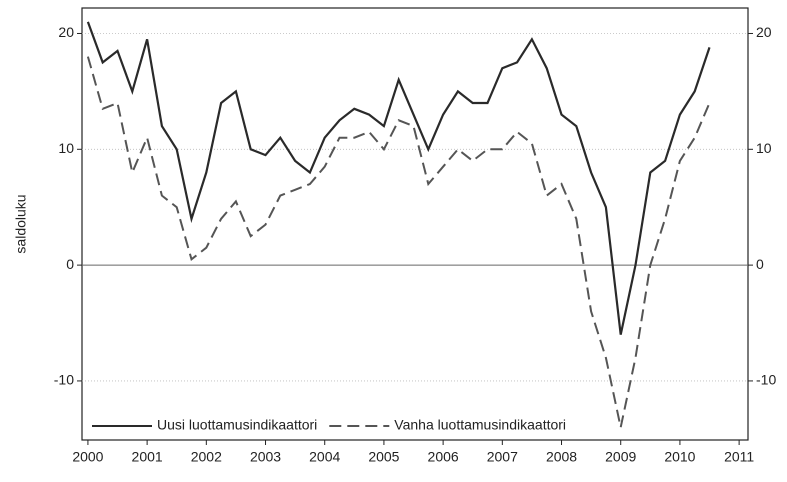 This screenshot has height=482, width=787. What do you see at coordinates (620, 457) in the screenshot?
I see `x-tick-label: 2009` at bounding box center [620, 457].